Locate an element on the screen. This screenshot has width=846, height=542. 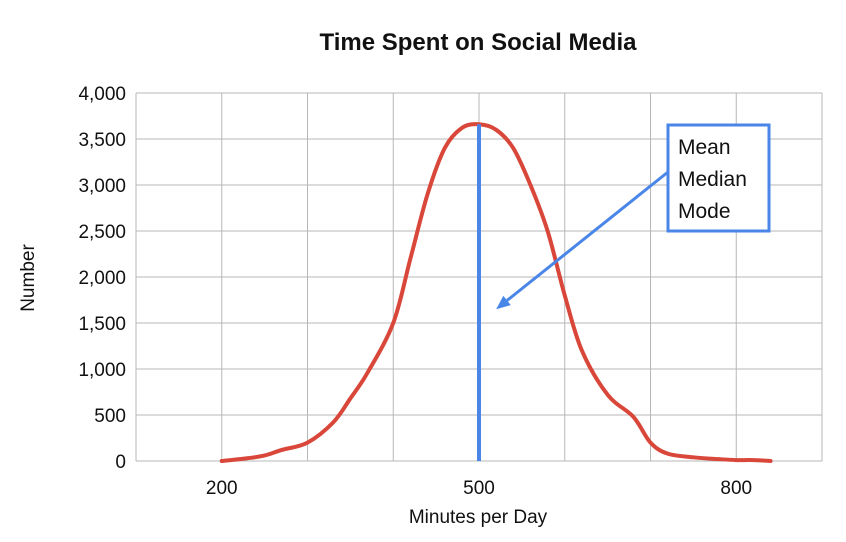
x-axis-ticks: 200 500 800 is located at coordinates (479, 488).